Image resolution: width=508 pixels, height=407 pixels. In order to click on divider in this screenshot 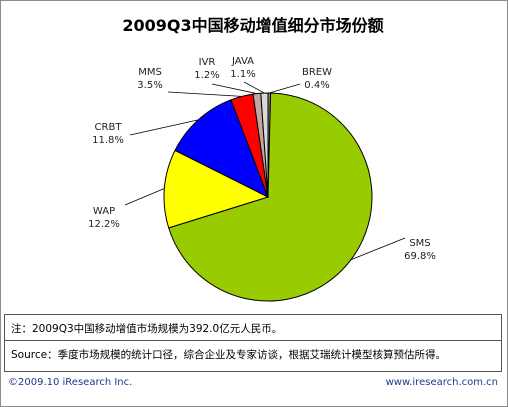, I will do `click(253, 340)`.